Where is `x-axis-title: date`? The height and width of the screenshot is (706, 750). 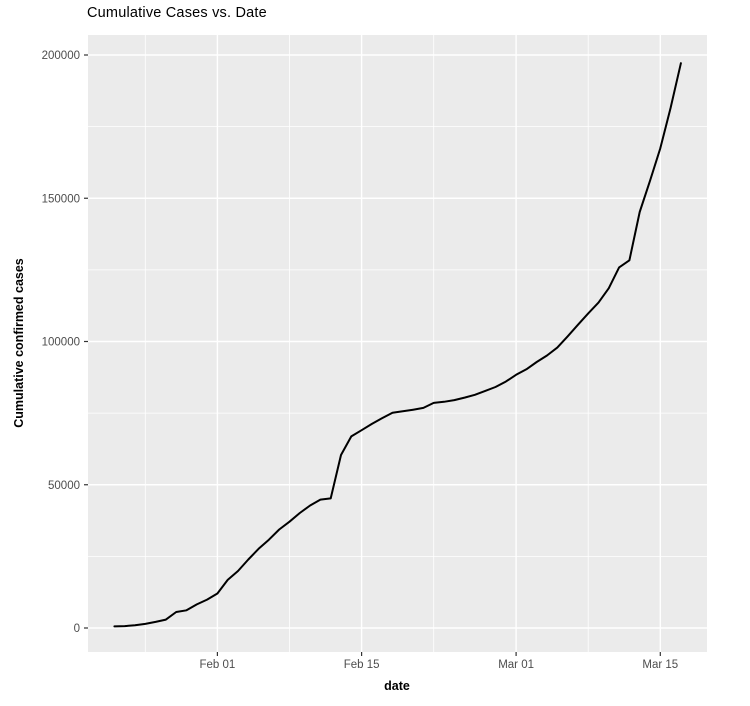
x-axis-title: date is located at coordinates (397, 686).